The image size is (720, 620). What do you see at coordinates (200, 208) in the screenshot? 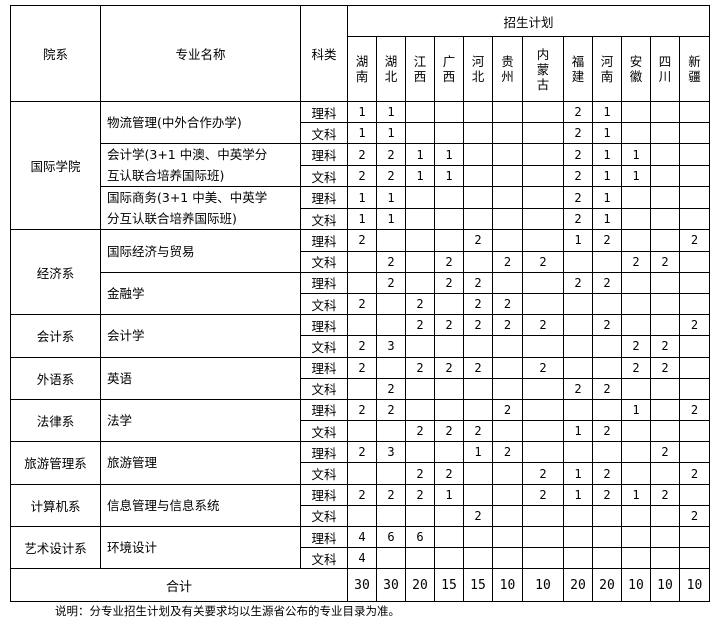
I see `major-cell: 国际商务(3+1 中美、中英学 分互认联合培养国际班)` at bounding box center [200, 208].